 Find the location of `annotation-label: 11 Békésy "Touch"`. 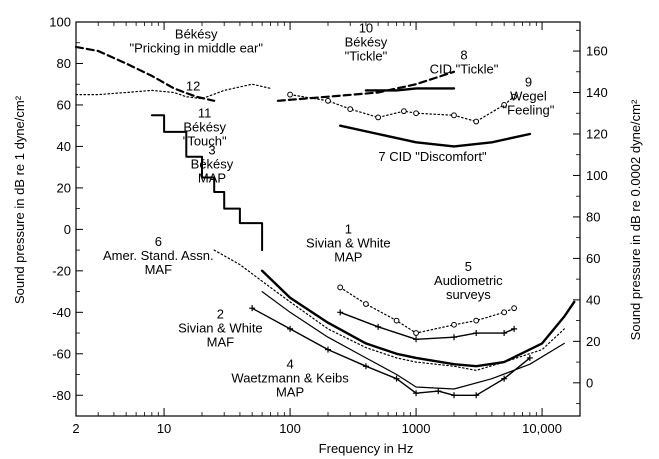

annotation-label: 11 Békésy "Touch" is located at coordinates (205, 126).